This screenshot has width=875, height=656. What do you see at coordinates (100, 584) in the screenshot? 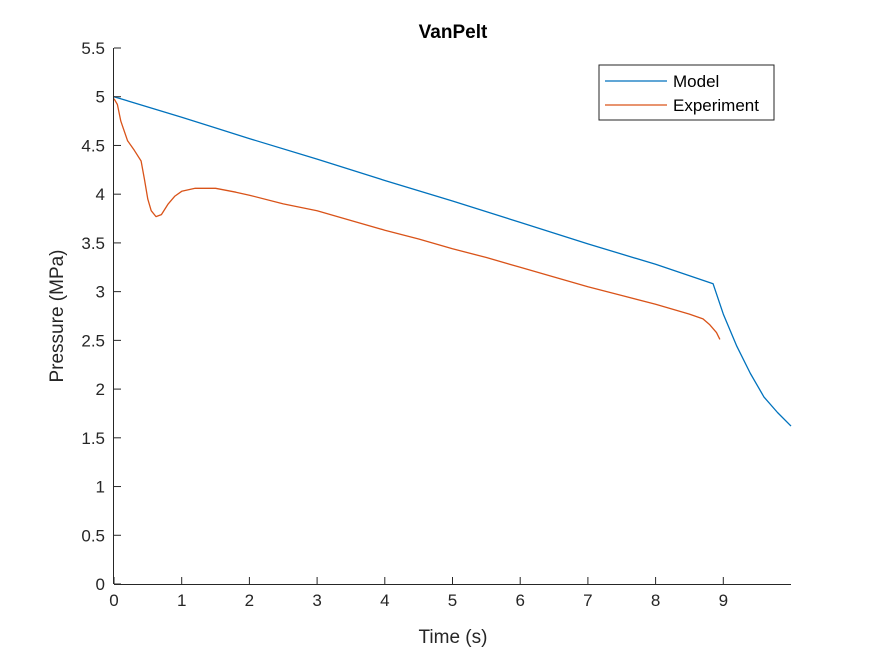
I see `y-tick-label: 0` at bounding box center [100, 584].